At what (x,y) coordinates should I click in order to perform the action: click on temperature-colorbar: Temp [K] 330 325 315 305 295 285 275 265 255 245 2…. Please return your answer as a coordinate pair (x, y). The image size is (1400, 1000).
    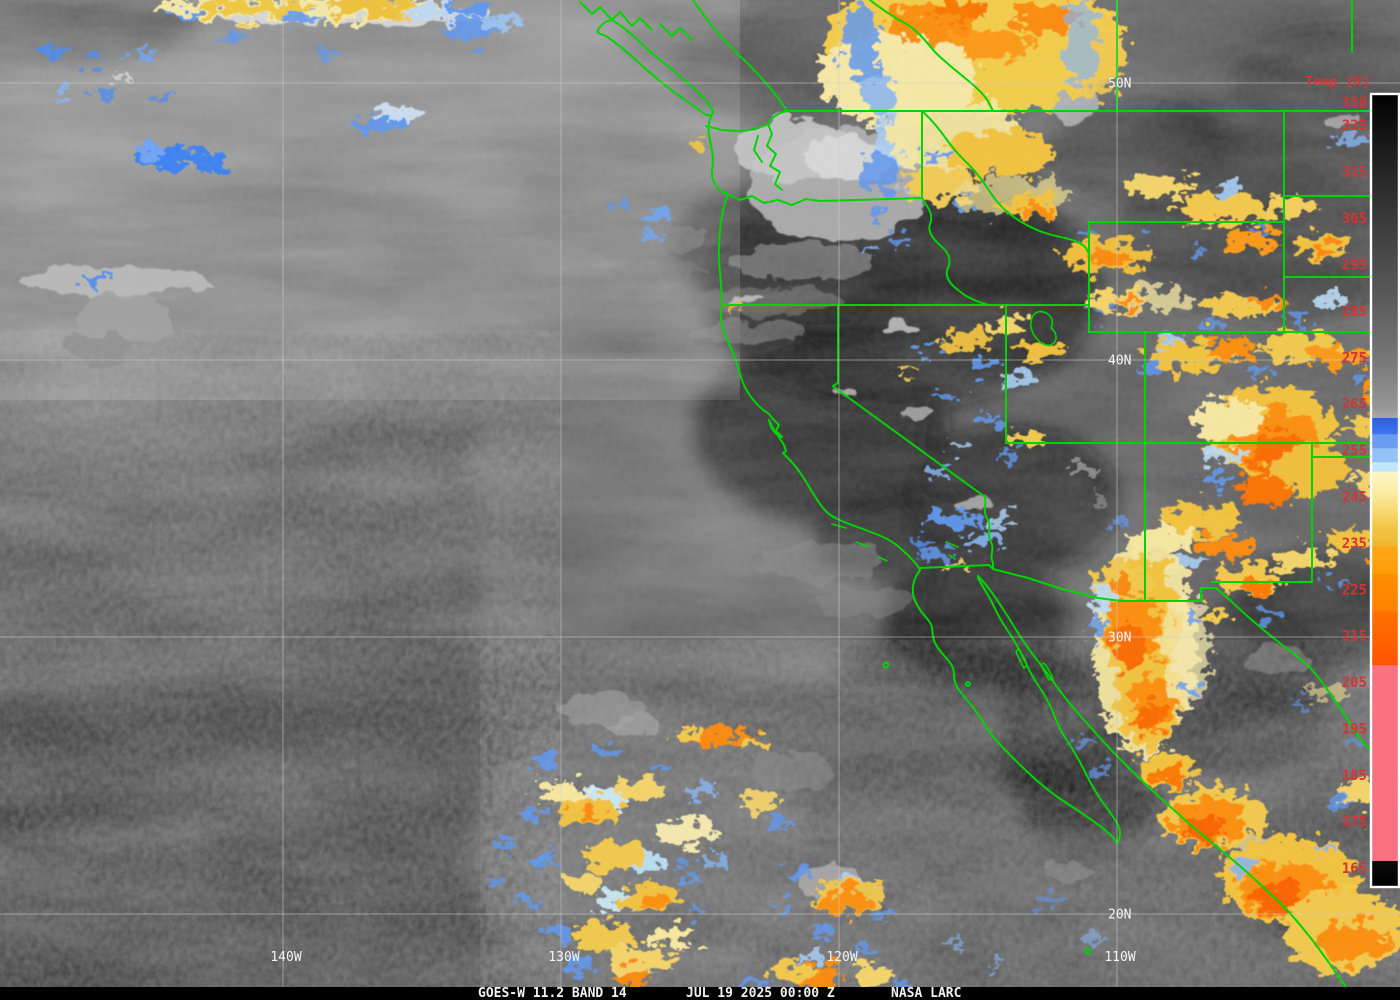
    Looking at the image, I should click on (1352, 481).